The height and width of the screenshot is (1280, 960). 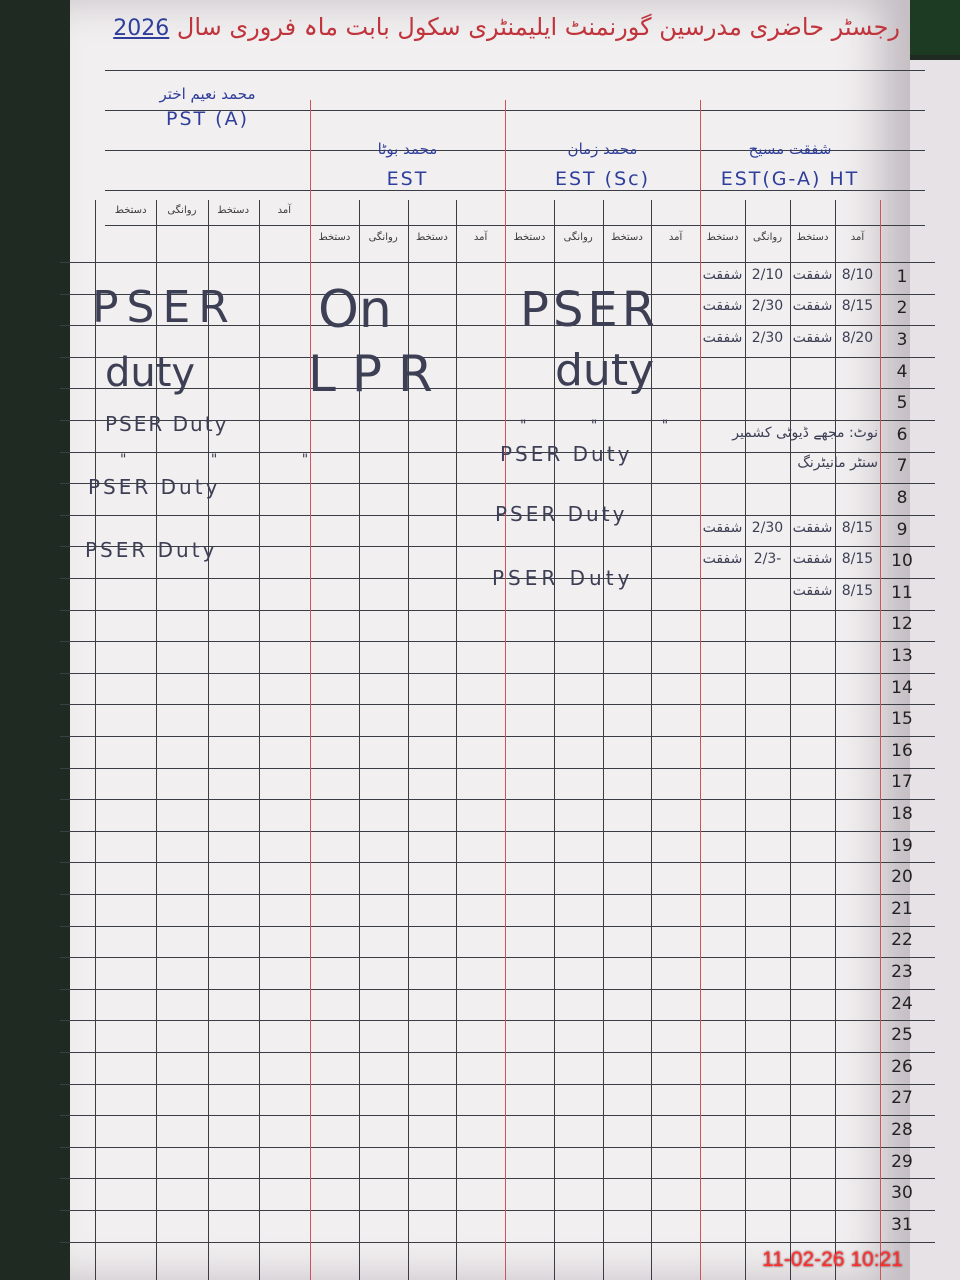 What do you see at coordinates (902, 940) in the screenshot?
I see `day-number: 22` at bounding box center [902, 940].